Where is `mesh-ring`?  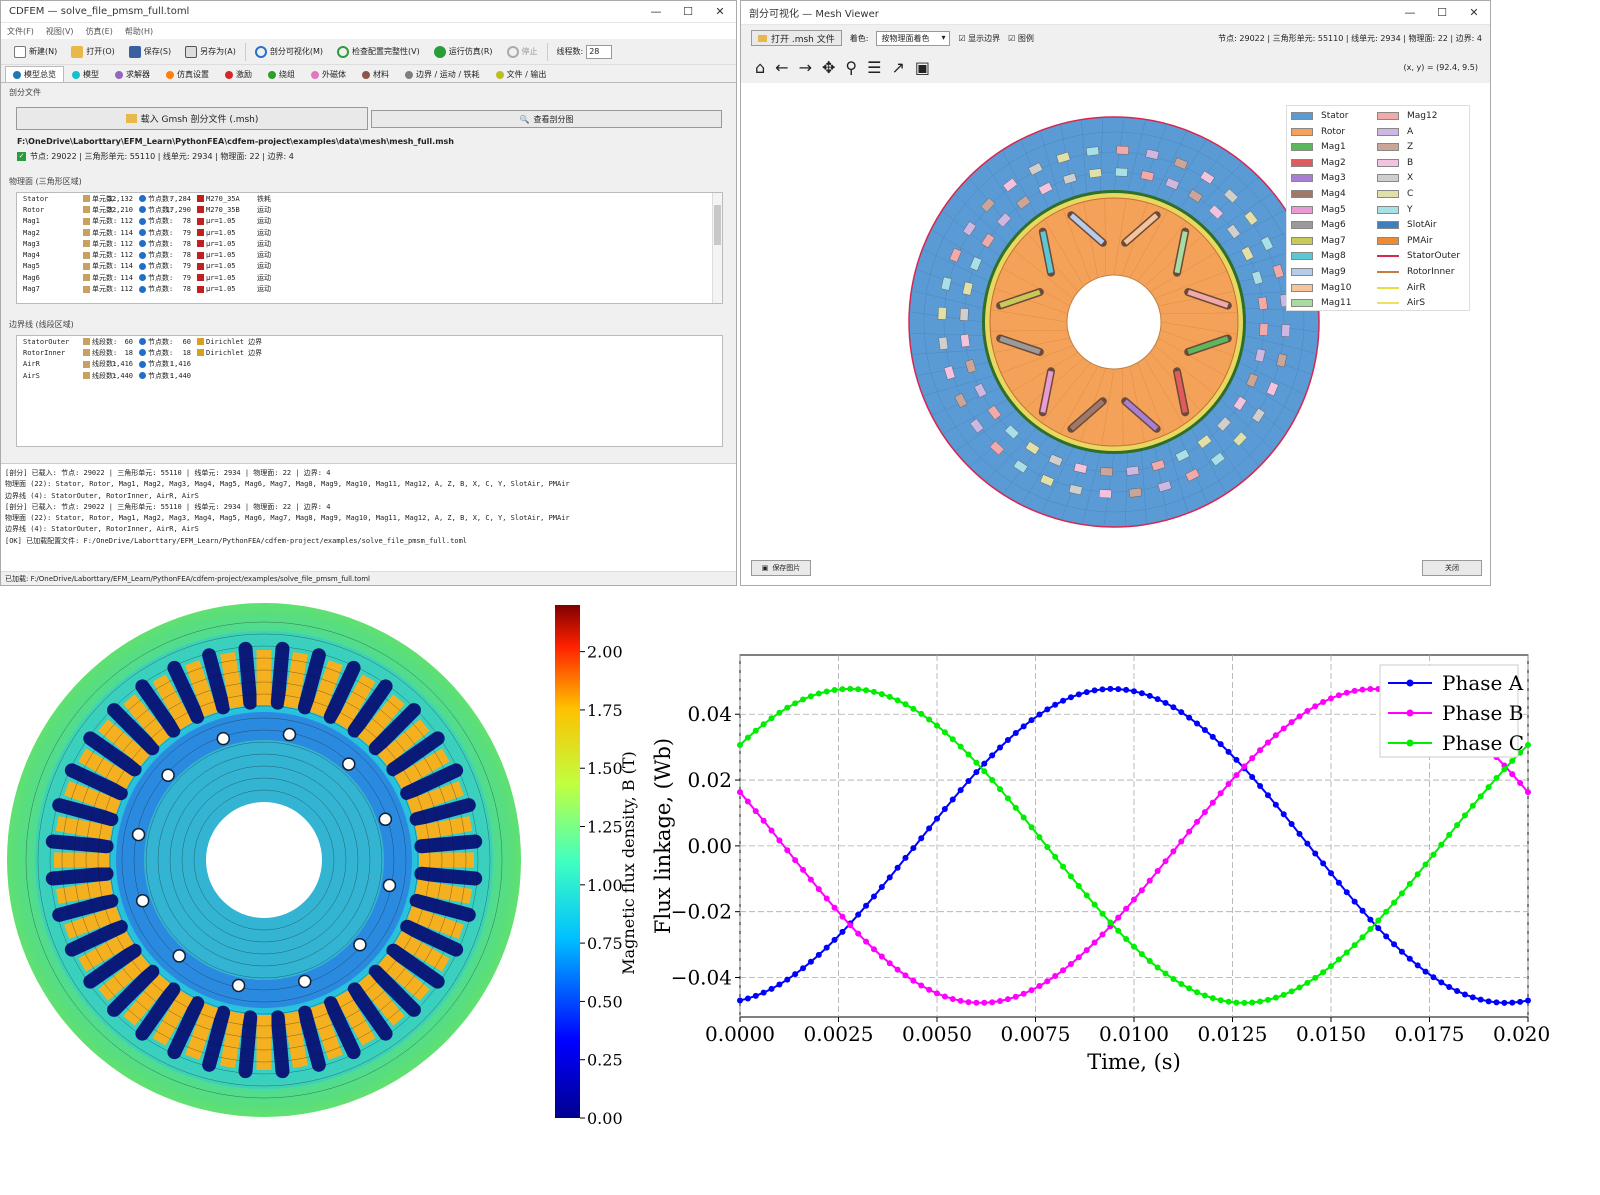 mesh-ring is located at coordinates (1114, 322).